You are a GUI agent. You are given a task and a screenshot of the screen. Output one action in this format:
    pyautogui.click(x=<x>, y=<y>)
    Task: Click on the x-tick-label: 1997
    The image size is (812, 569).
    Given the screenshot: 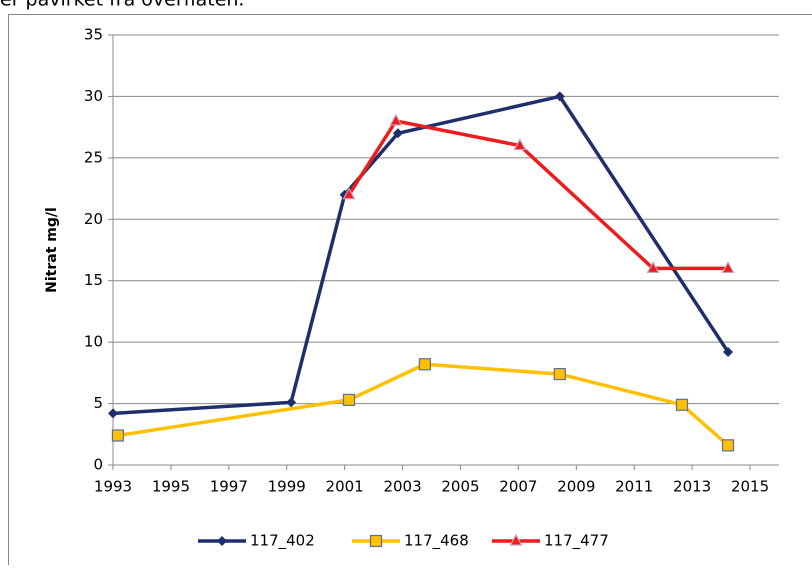 What is the action you would take?
    pyautogui.click(x=229, y=487)
    